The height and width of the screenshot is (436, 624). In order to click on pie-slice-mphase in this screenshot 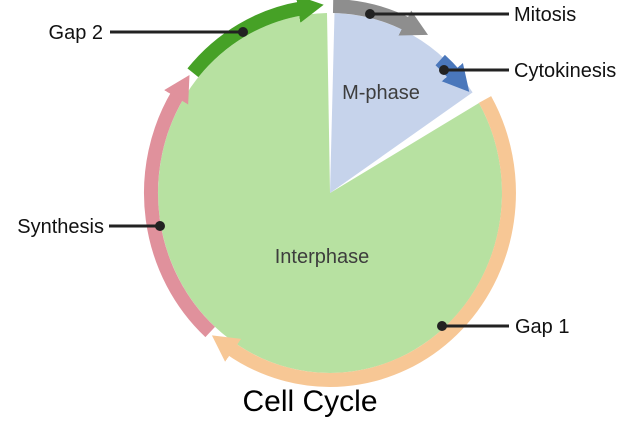, I will do `click(401, 103)`.